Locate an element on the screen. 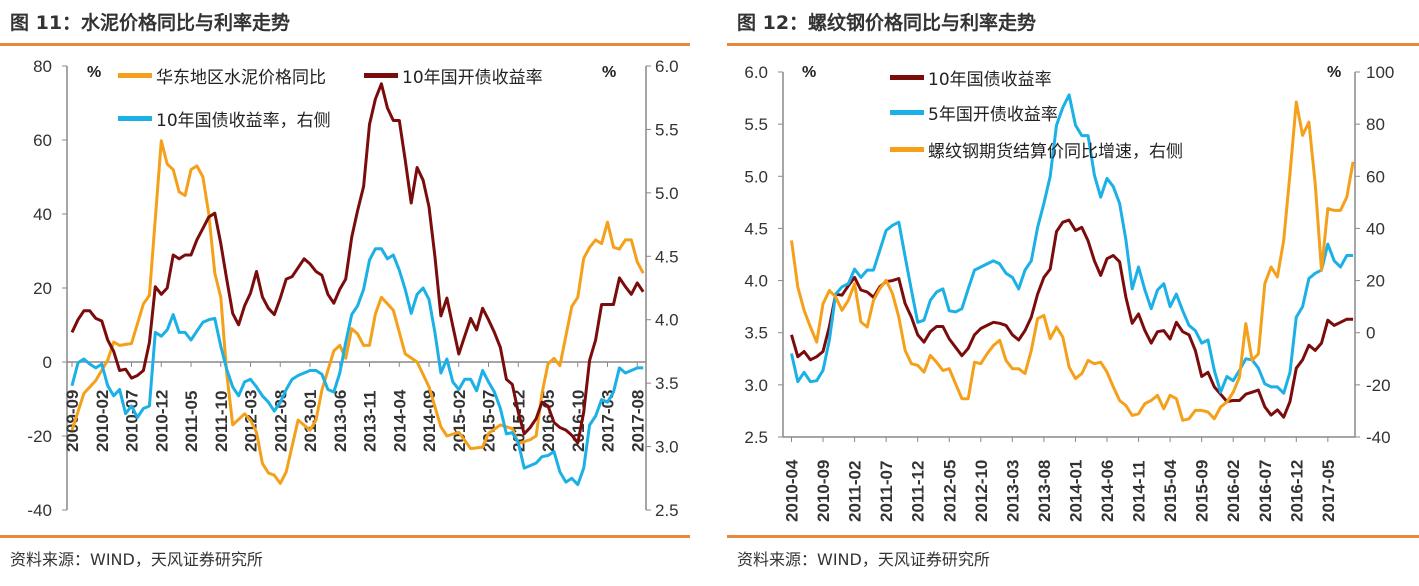 Image resolution: width=1419 pixels, height=586 pixels. chart1-right-tick-label: 5.0 is located at coordinates (667, 193).